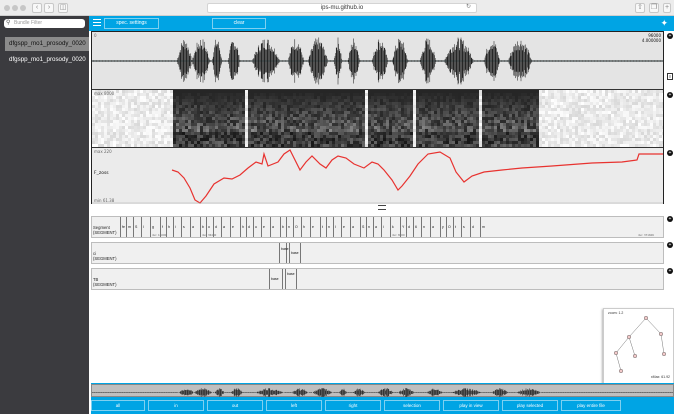  Describe the element at coordinates (342, 8) in the screenshot. I see `address-bar: ips-mu.github.io` at that location.